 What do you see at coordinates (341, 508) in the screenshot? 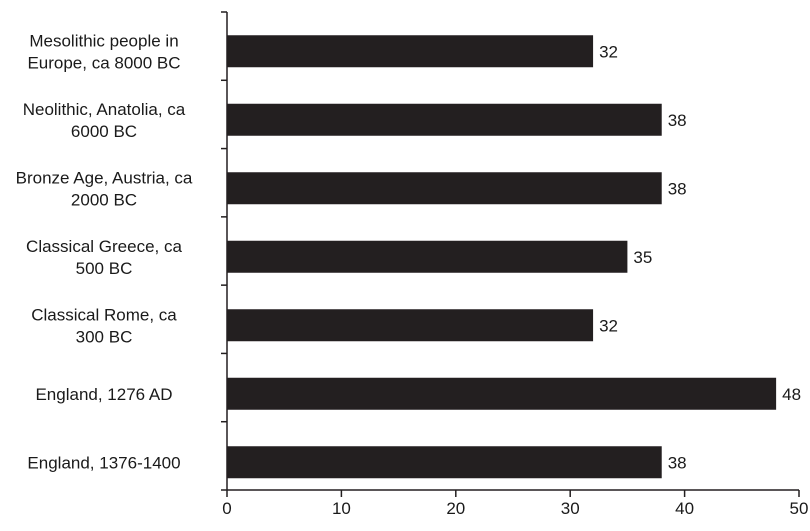
I see `x-tick-label: 10` at bounding box center [341, 508].